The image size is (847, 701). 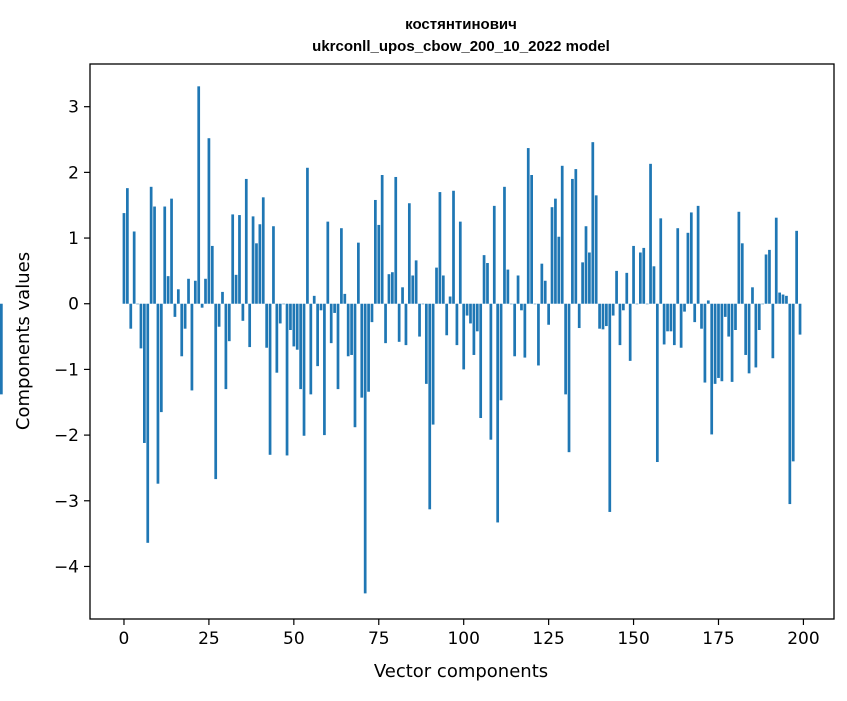 I want to click on y-tick-label: 3, so click(x=73, y=108).